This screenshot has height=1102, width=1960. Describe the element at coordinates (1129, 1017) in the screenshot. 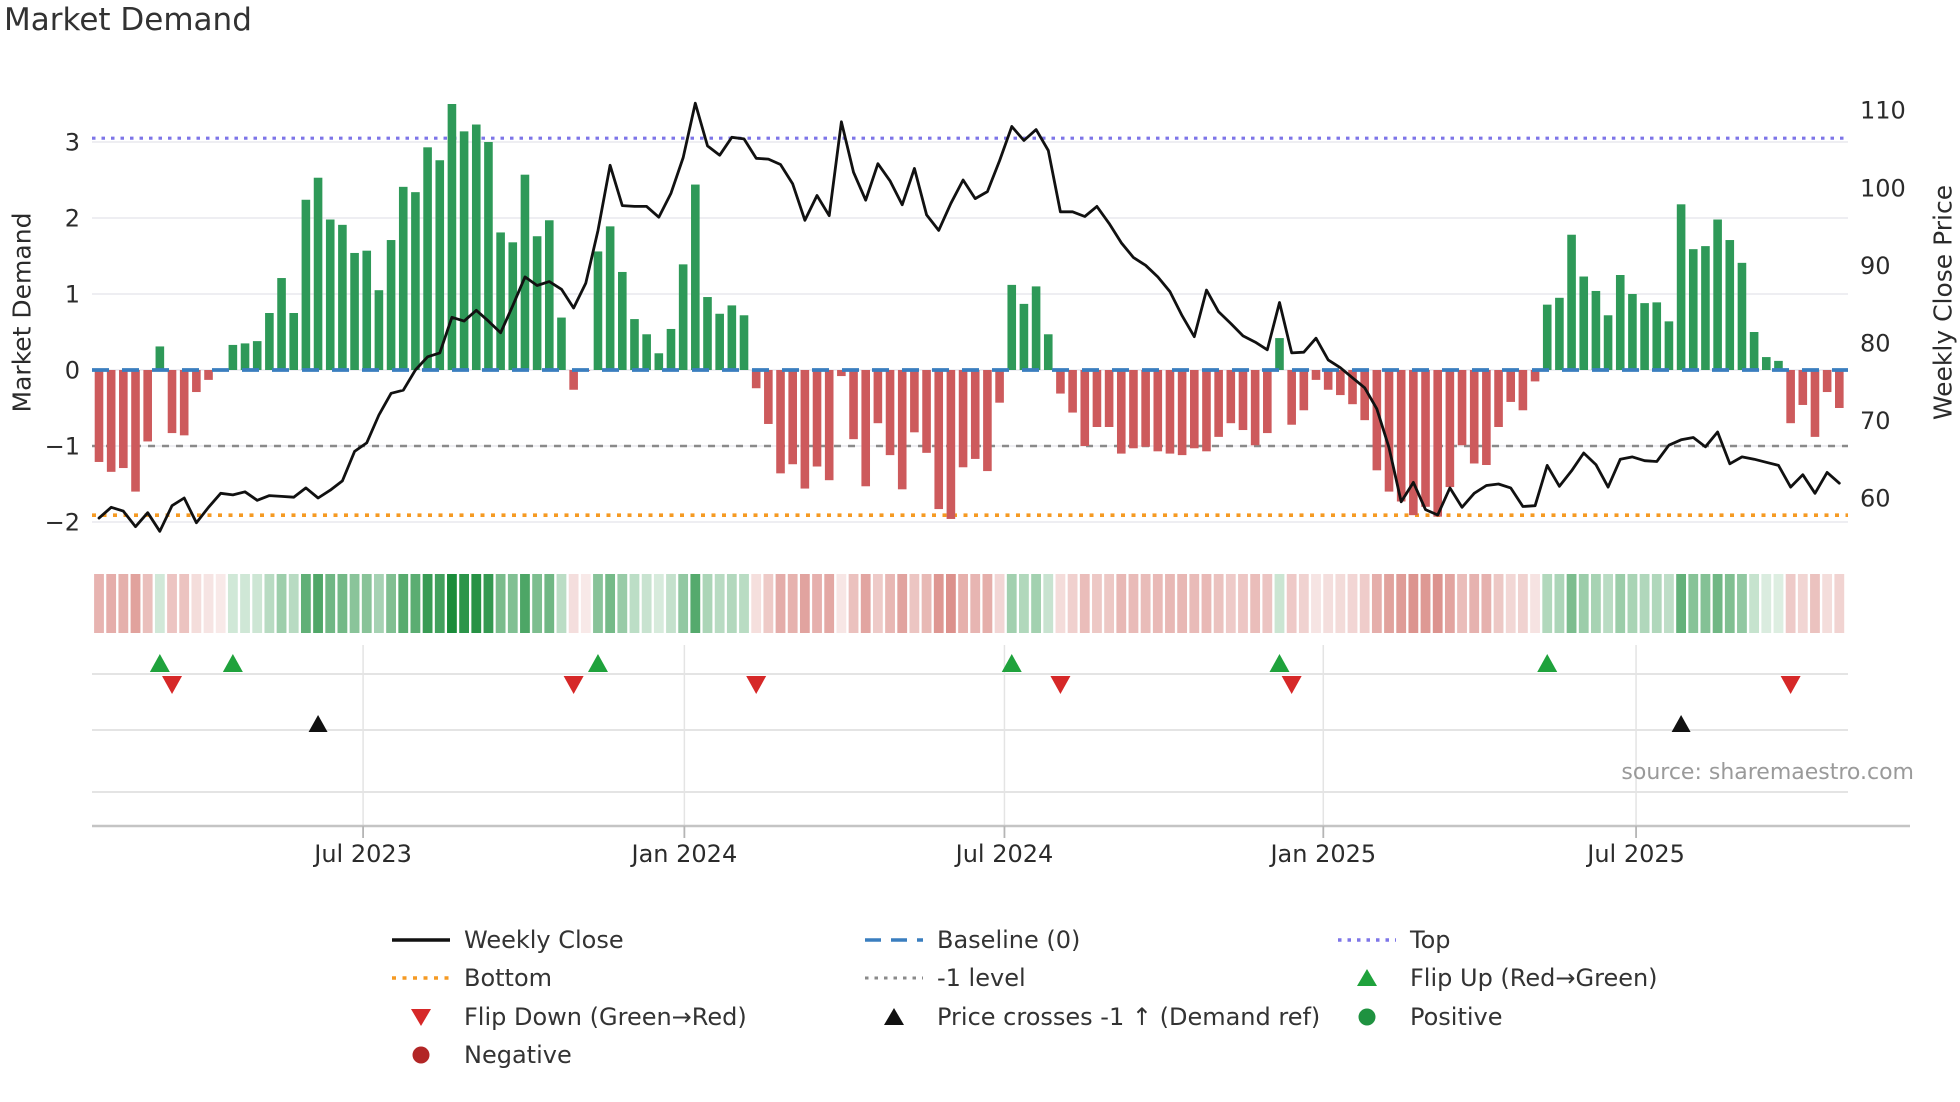

I see `legend-label: Price crosses -1 ↑ (Demand ref)` at that location.